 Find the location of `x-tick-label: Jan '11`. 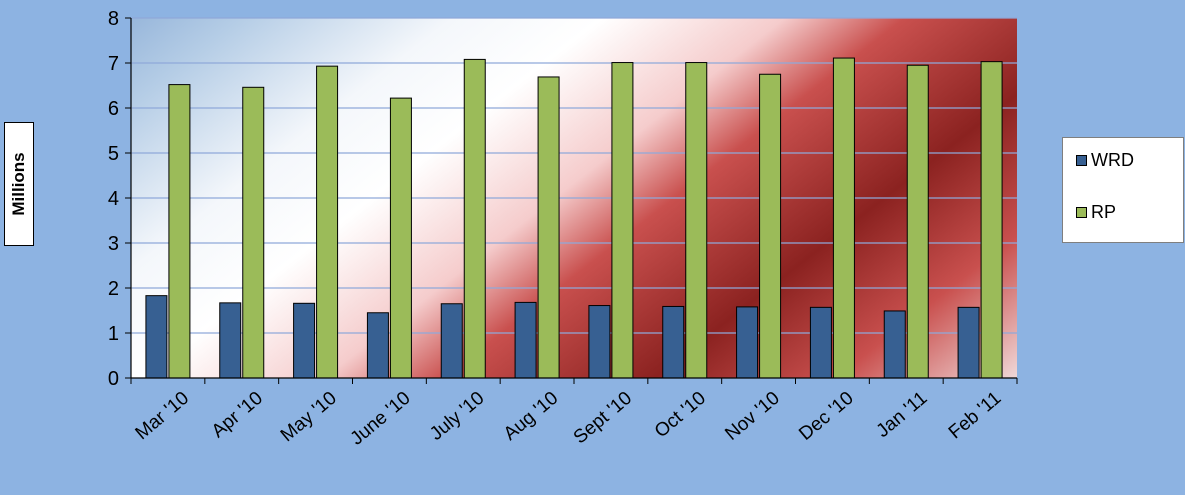

x-tick-label: Jan '11 is located at coordinates (902, 415).